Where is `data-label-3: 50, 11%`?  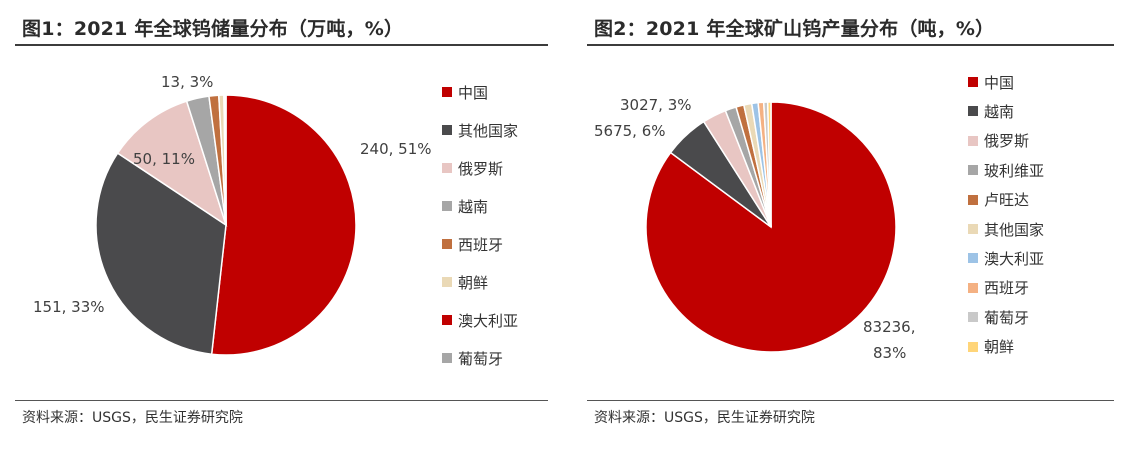 data-label-3: 50, 11% is located at coordinates (164, 159).